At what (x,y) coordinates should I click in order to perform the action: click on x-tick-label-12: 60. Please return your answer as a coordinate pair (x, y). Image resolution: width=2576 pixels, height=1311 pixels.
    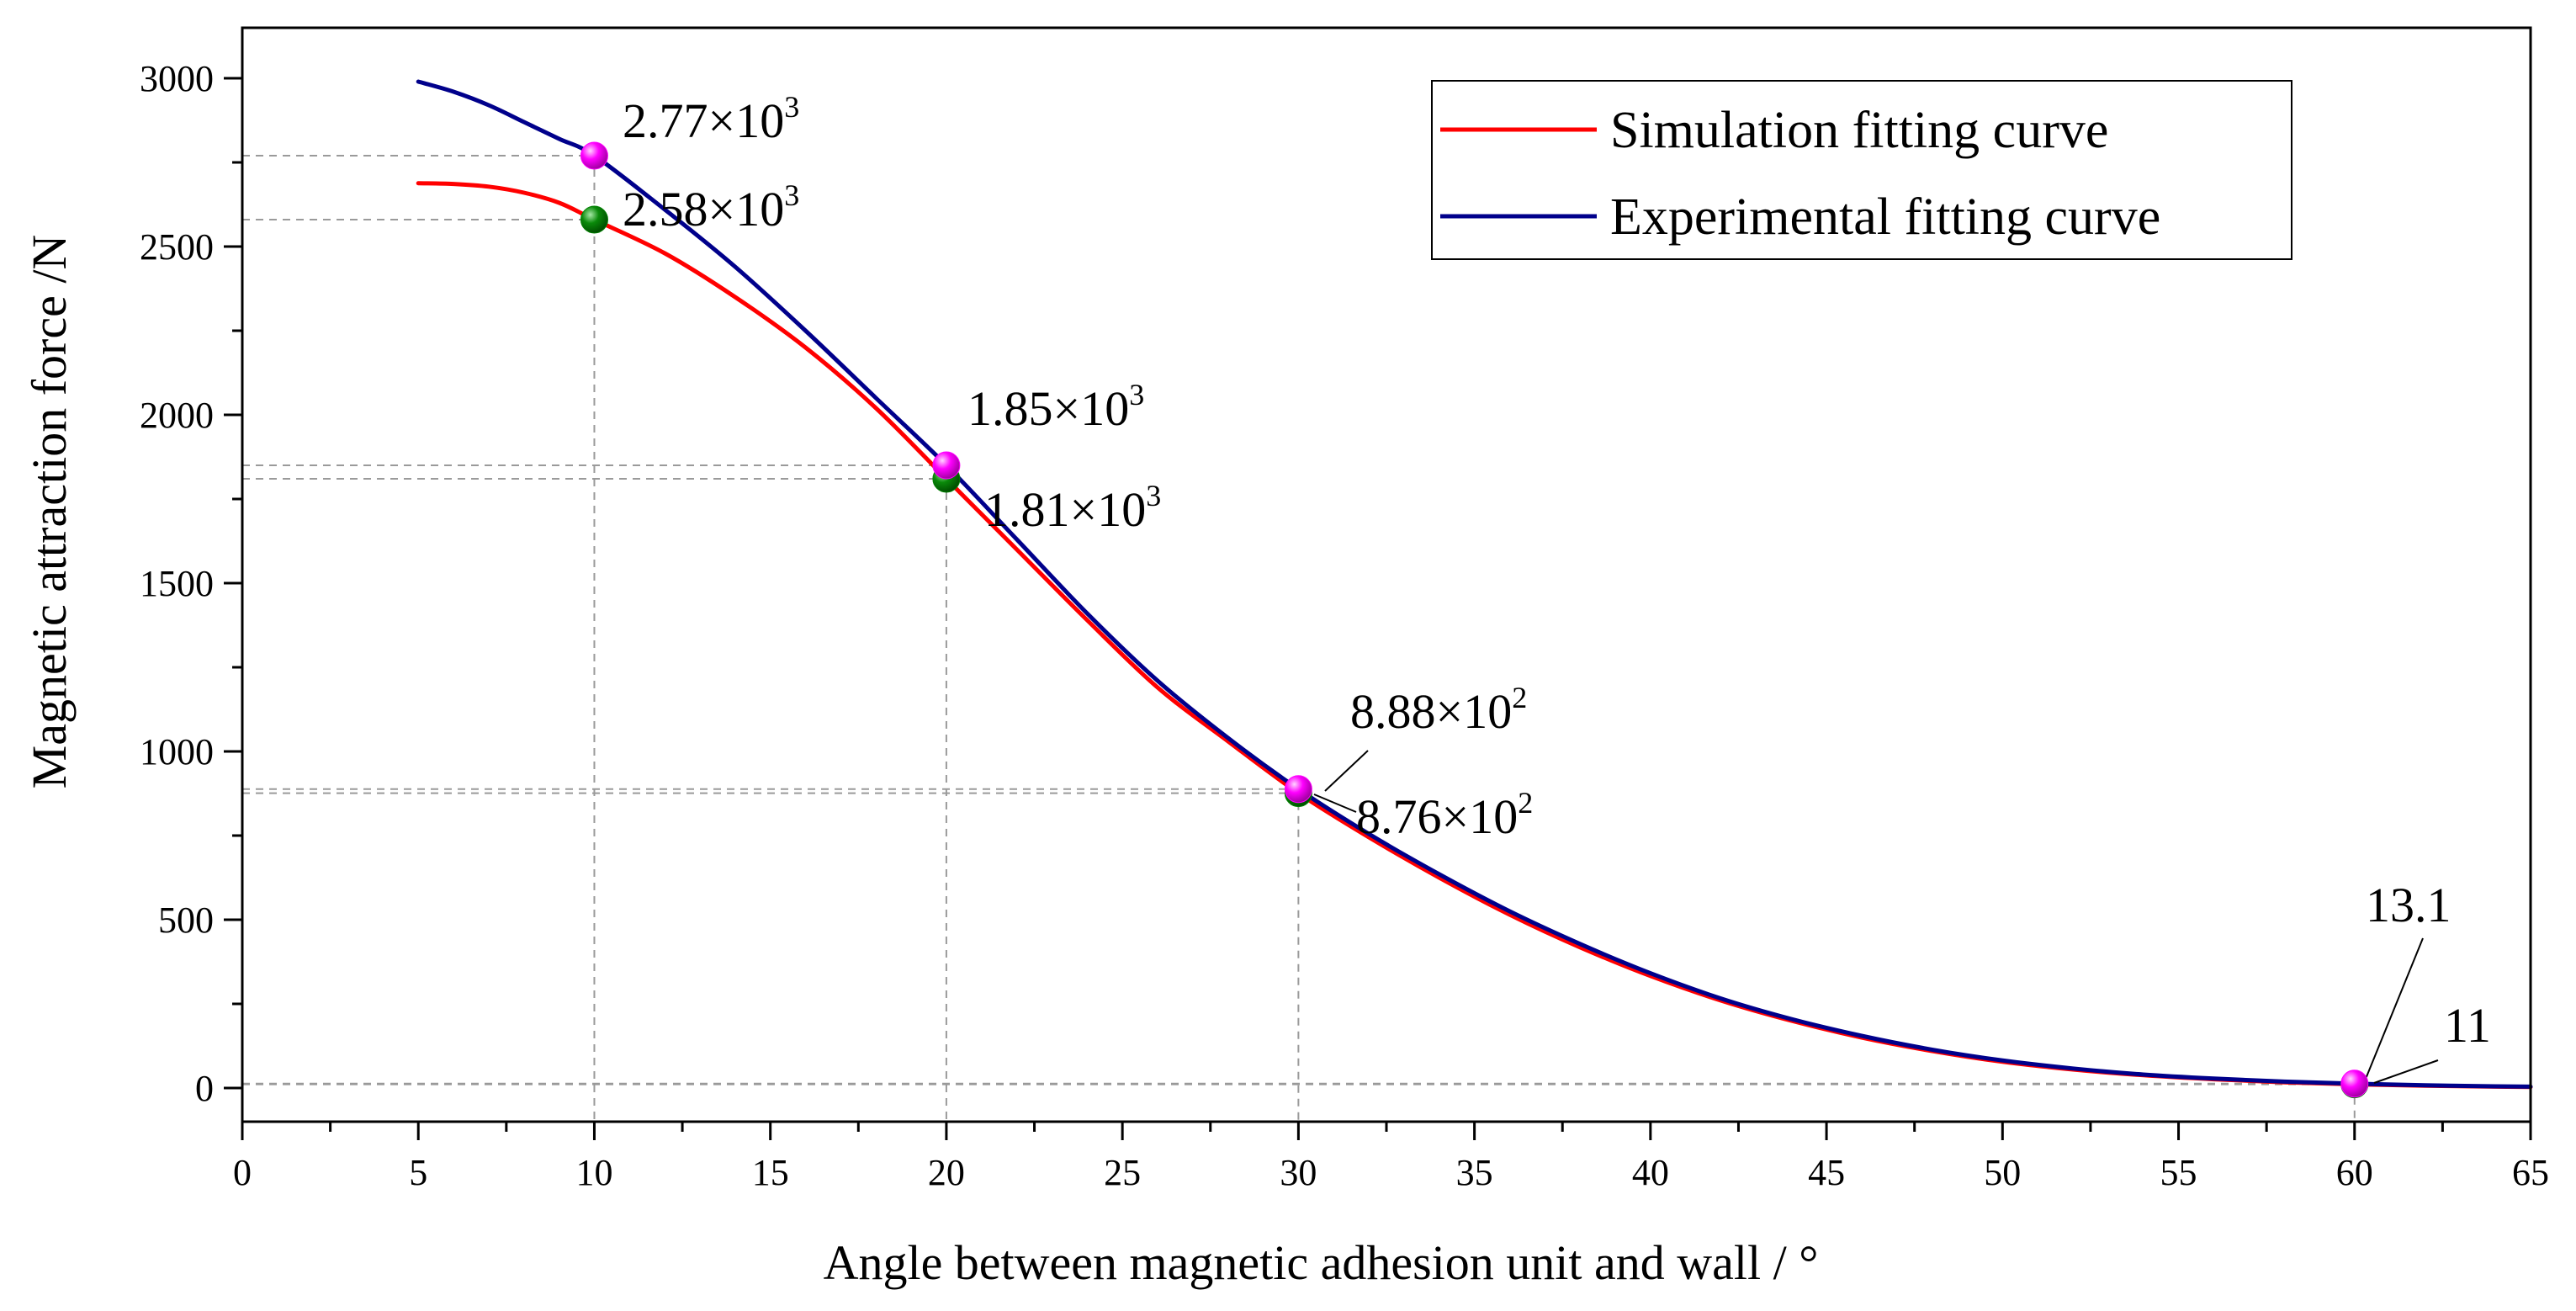
    Looking at the image, I should click on (2354, 1172).